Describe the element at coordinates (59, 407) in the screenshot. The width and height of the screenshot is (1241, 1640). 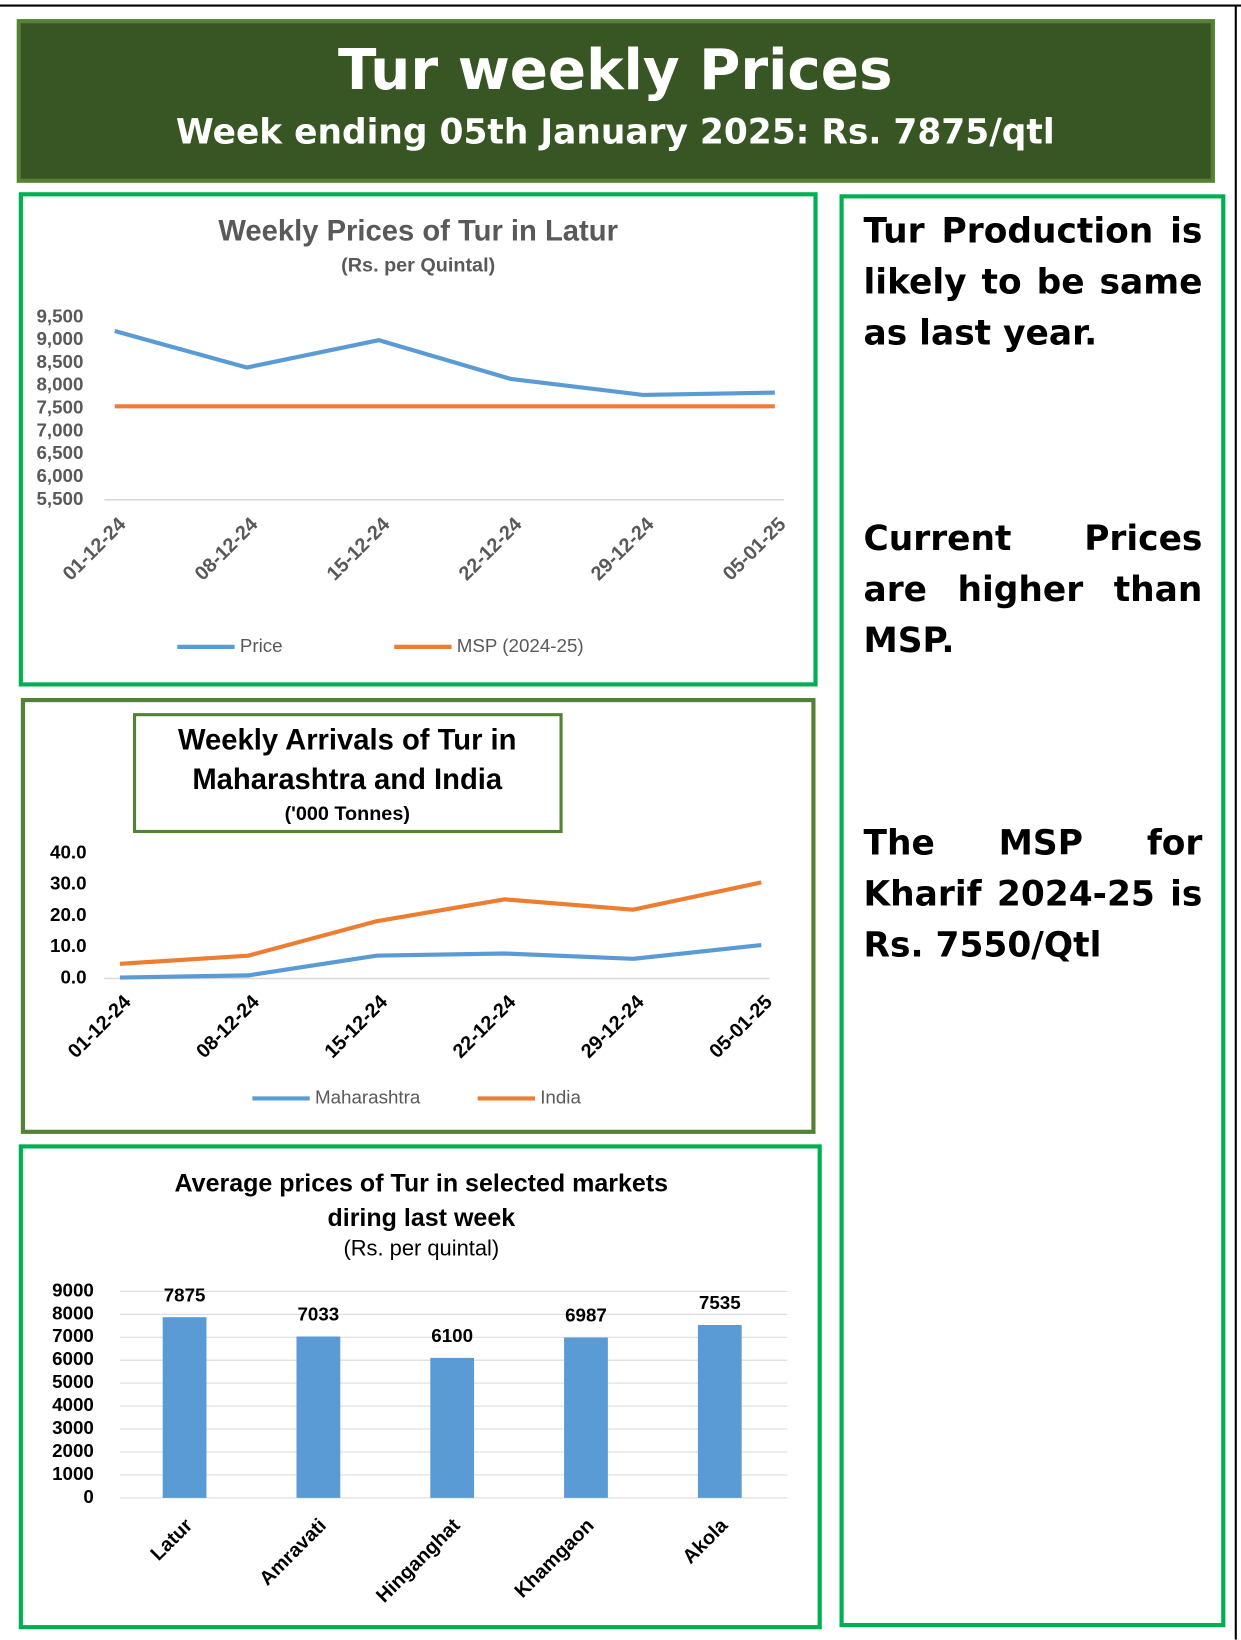
I see `y-tick-label: 7,500` at that location.